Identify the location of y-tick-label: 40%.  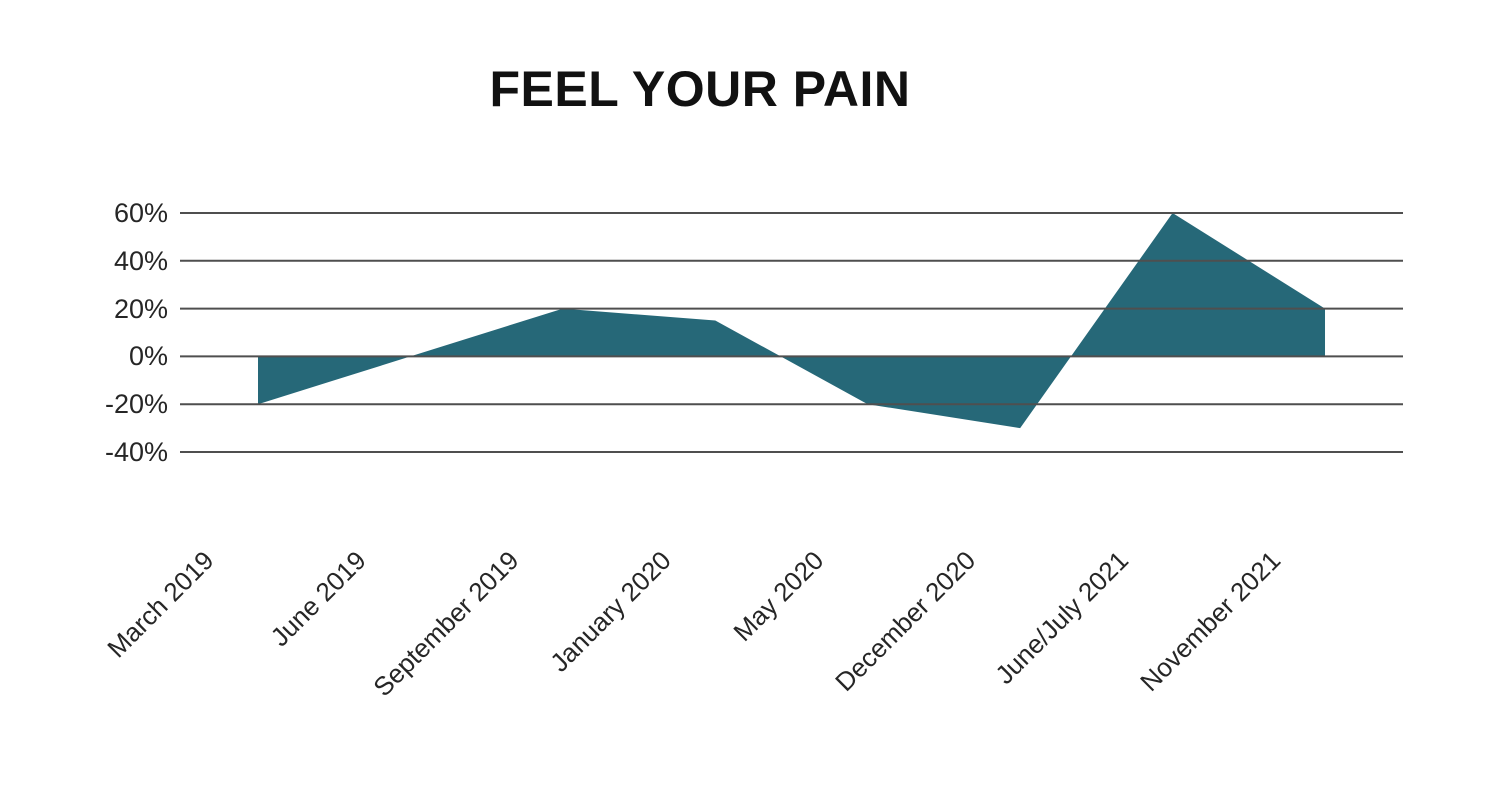
(140, 260).